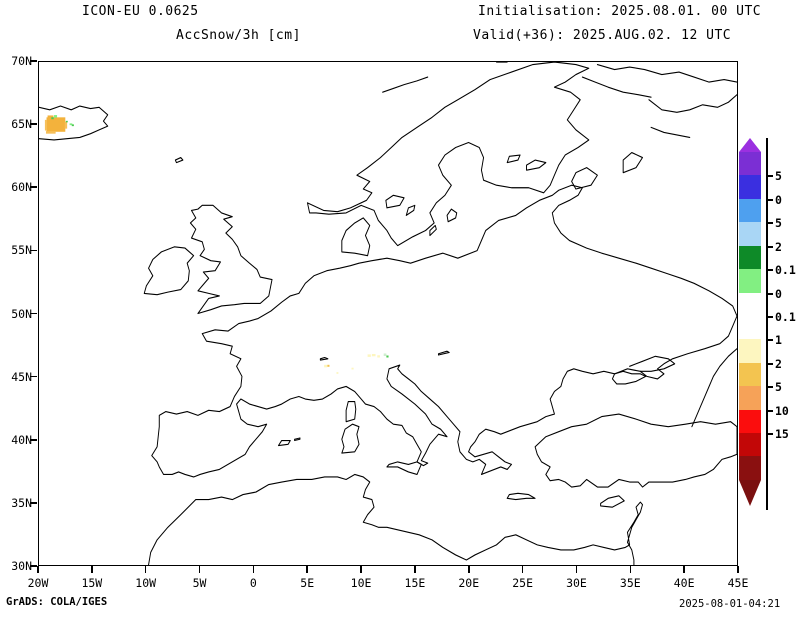  What do you see at coordinates (620, 11) in the screenshot?
I see `header-initialisation: Initialisation: 2025.08.01. 00 UTC` at bounding box center [620, 11].